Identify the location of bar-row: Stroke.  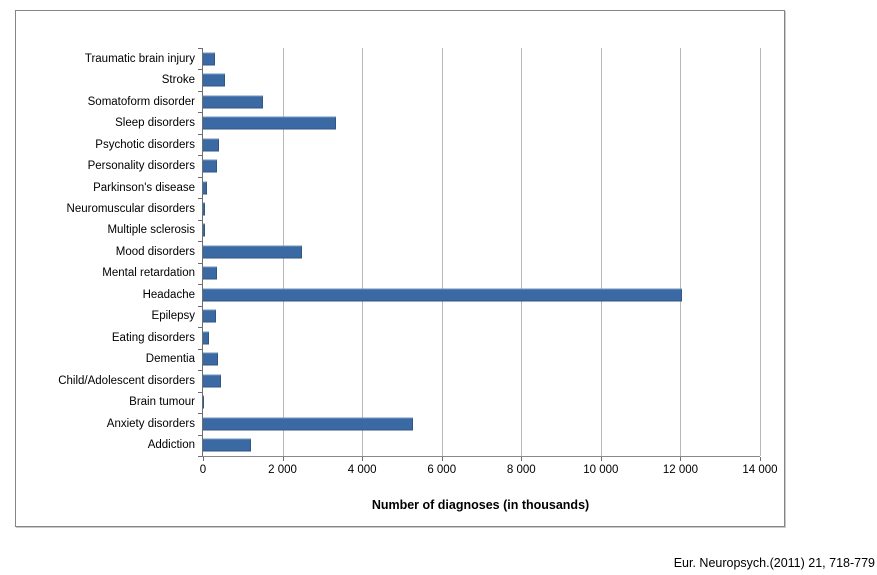
(461, 79).